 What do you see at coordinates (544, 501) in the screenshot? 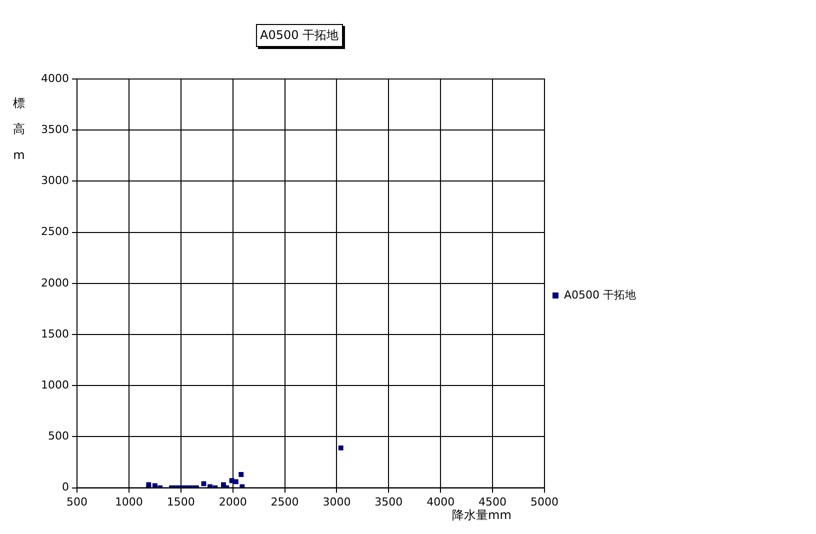
I see `x-tick-label: 5000` at bounding box center [544, 501].